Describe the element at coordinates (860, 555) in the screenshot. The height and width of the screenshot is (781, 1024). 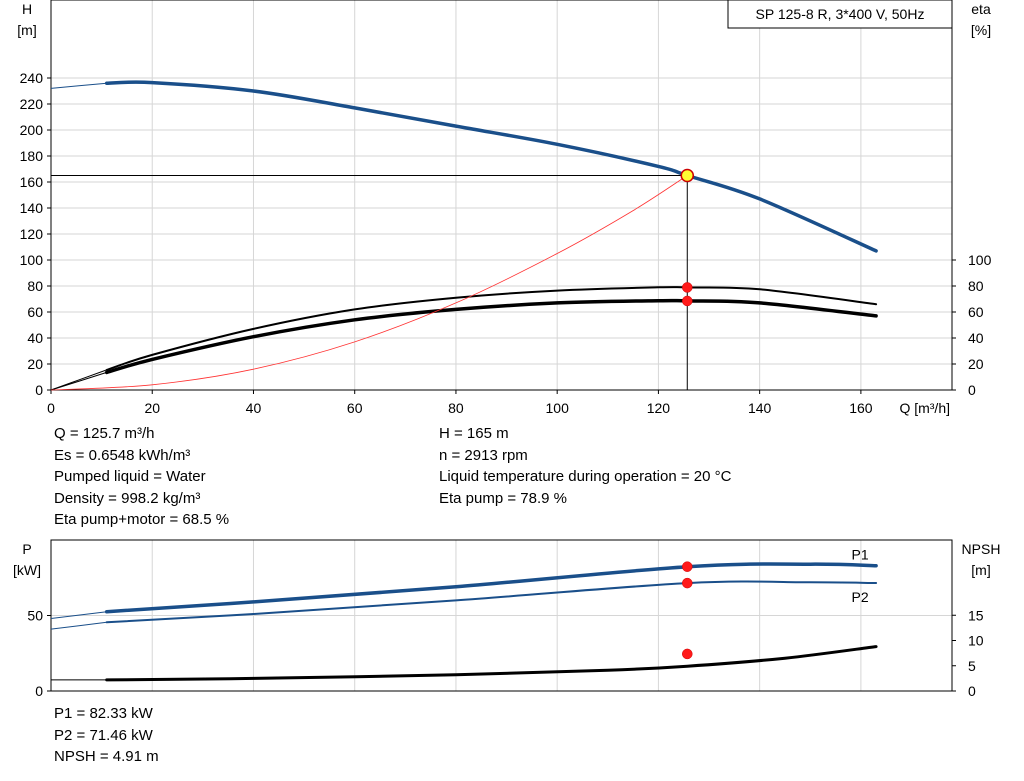
I see `series-label-p1: P1` at that location.